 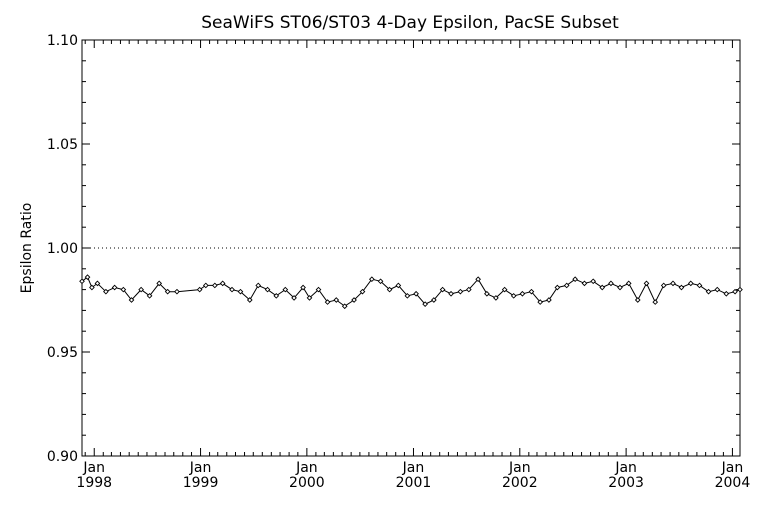 What do you see at coordinates (307, 483) in the screenshot?
I see `x-tick-year-label: 2000` at bounding box center [307, 483].